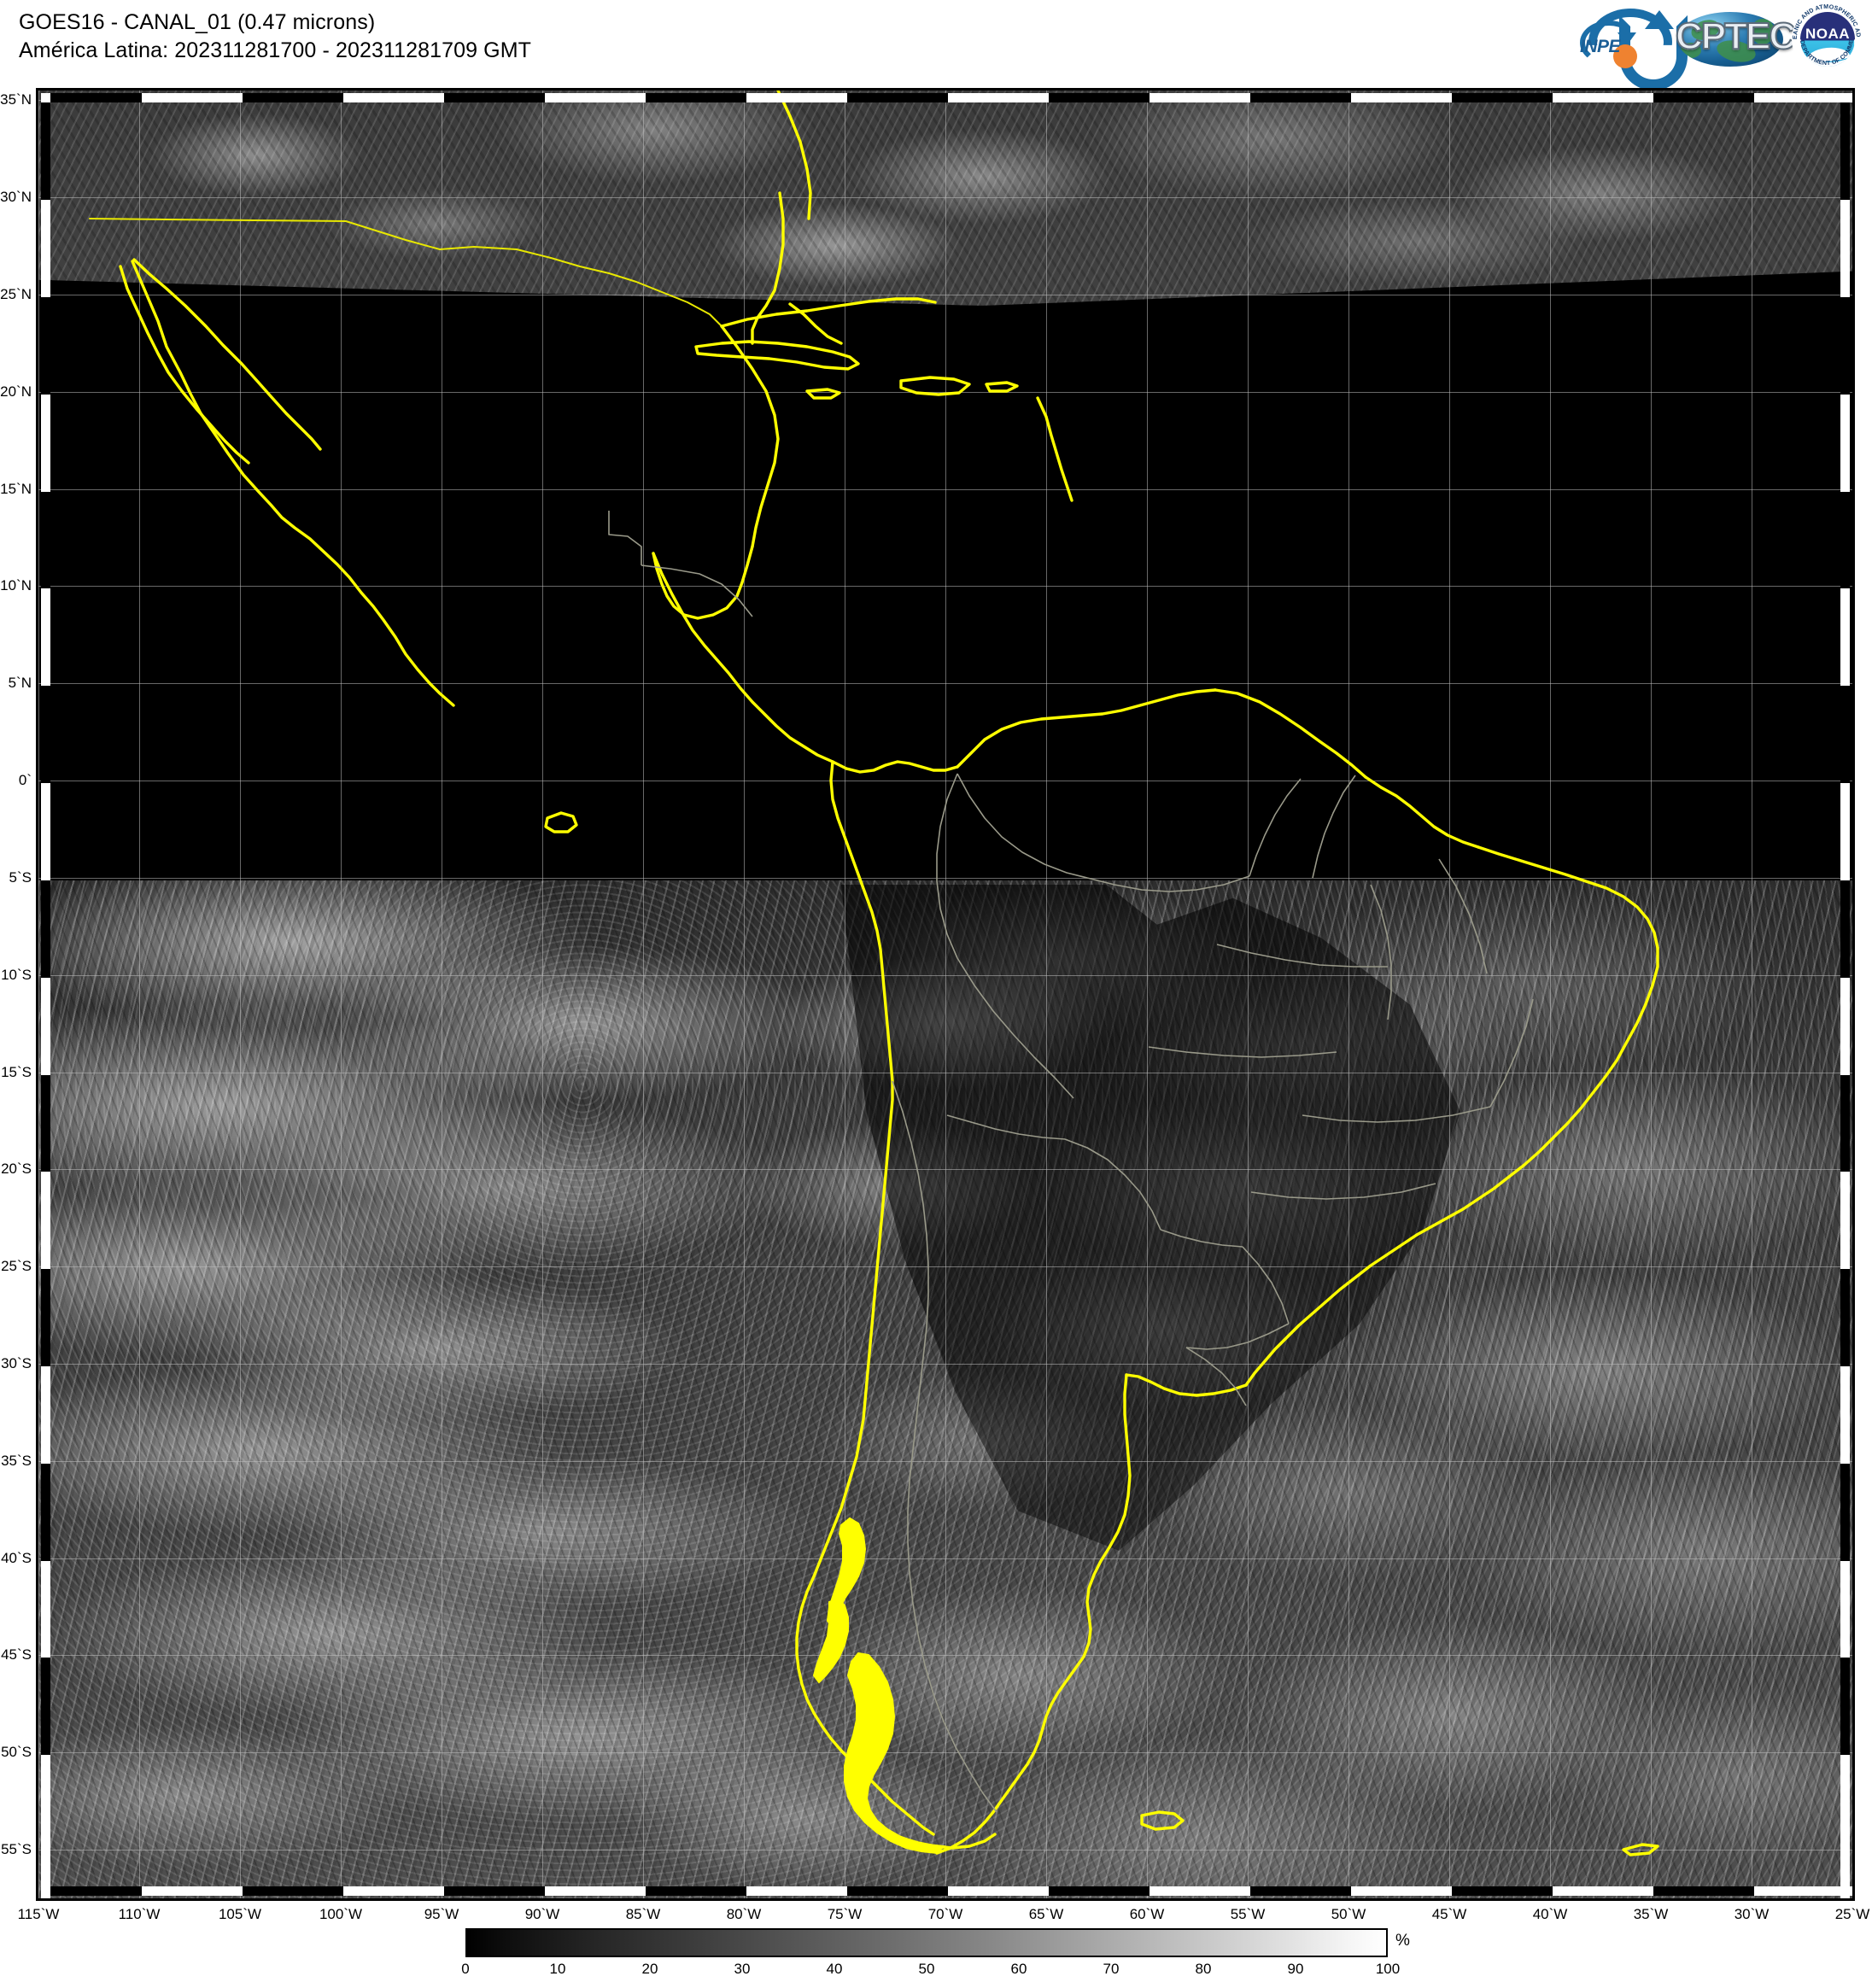 Image resolution: width=1872 pixels, height=1988 pixels. I want to click on inpe-orange-circle, so click(1625, 56).